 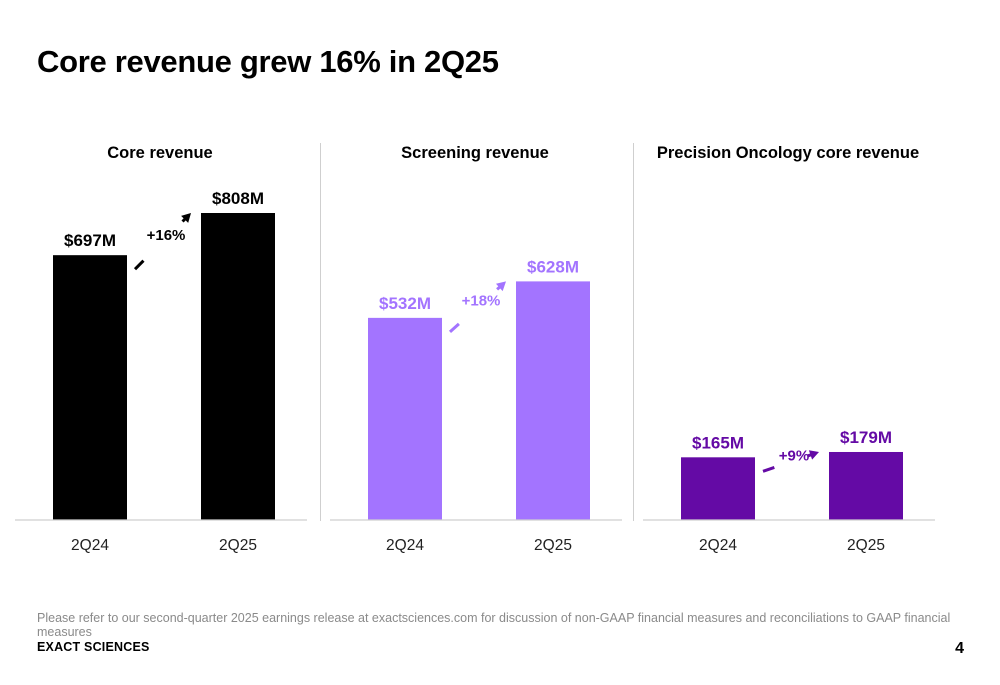 I want to click on chart-title: Core revenue, so click(x=160, y=153).